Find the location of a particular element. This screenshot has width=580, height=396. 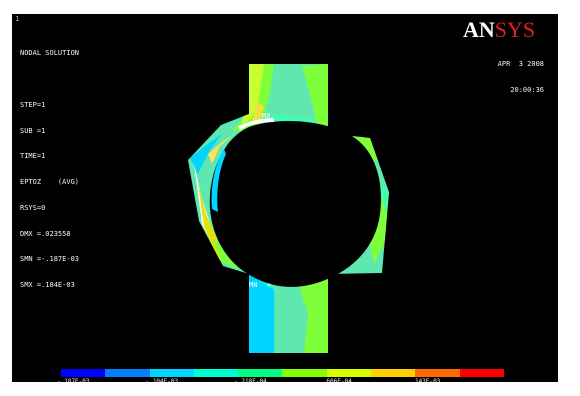

color-legend is located at coordinates (282, 373).